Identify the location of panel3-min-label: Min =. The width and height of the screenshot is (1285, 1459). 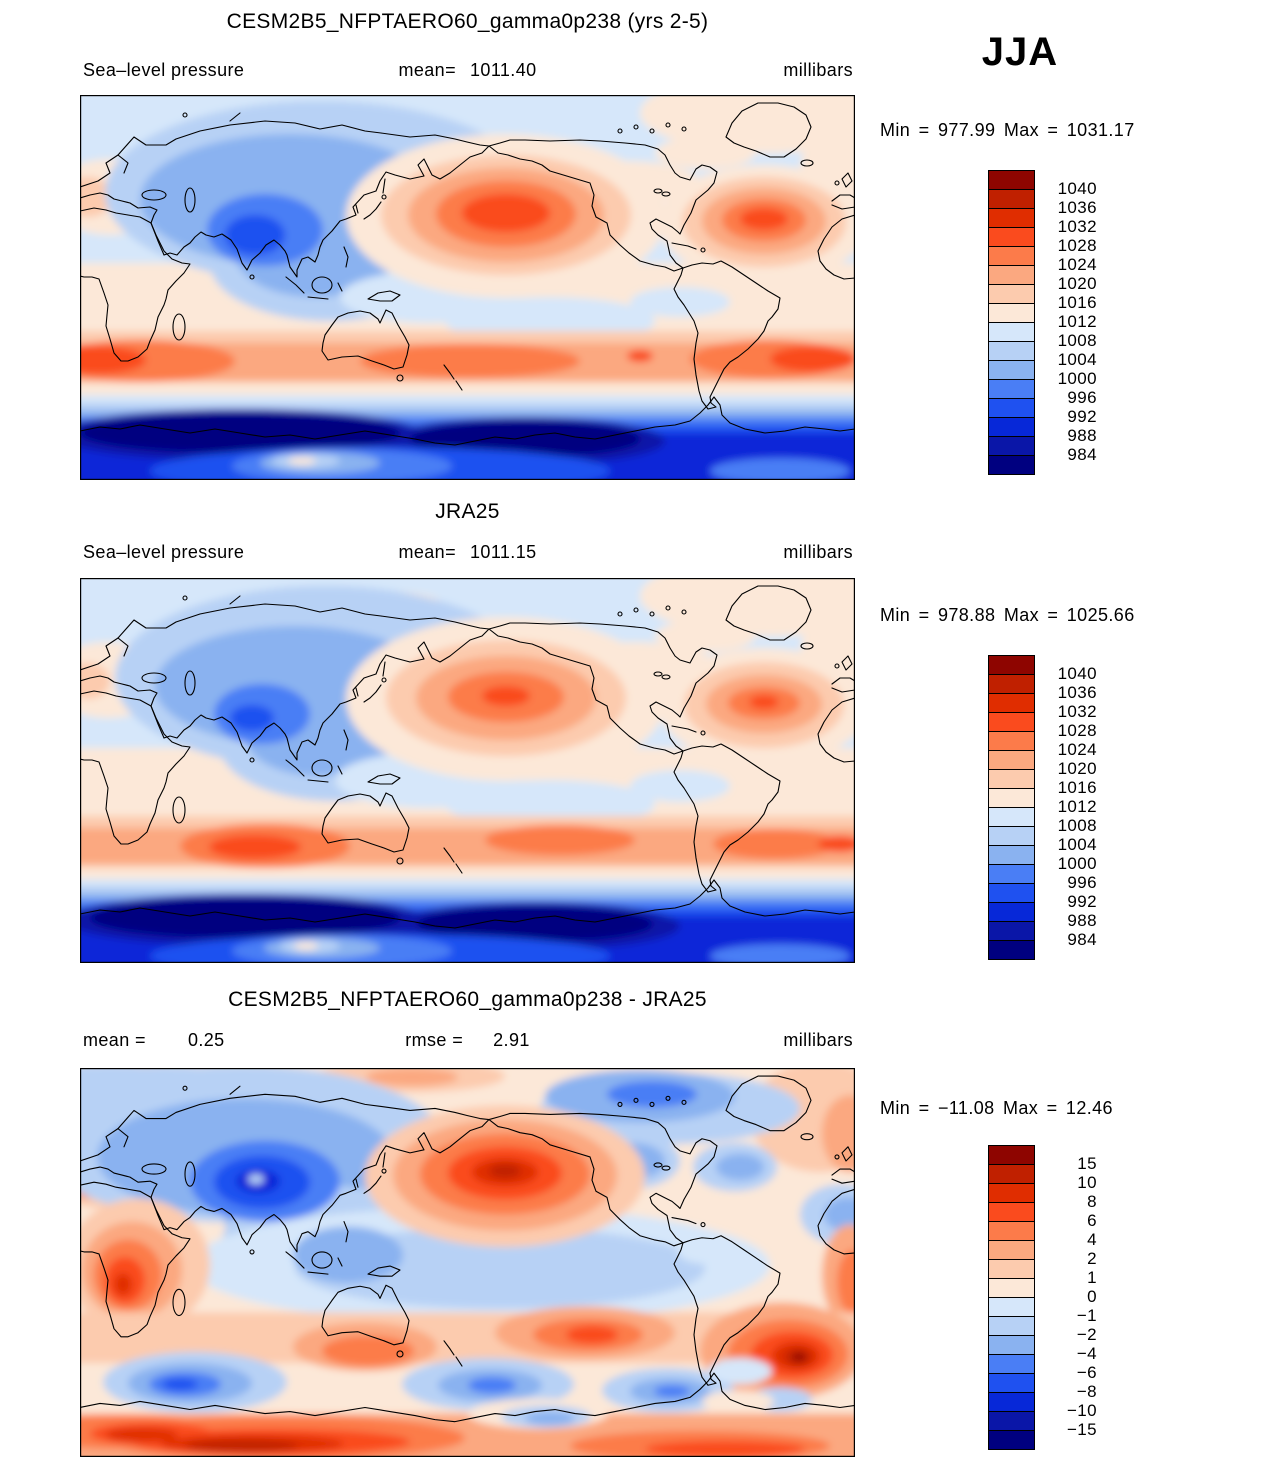
(905, 1108).